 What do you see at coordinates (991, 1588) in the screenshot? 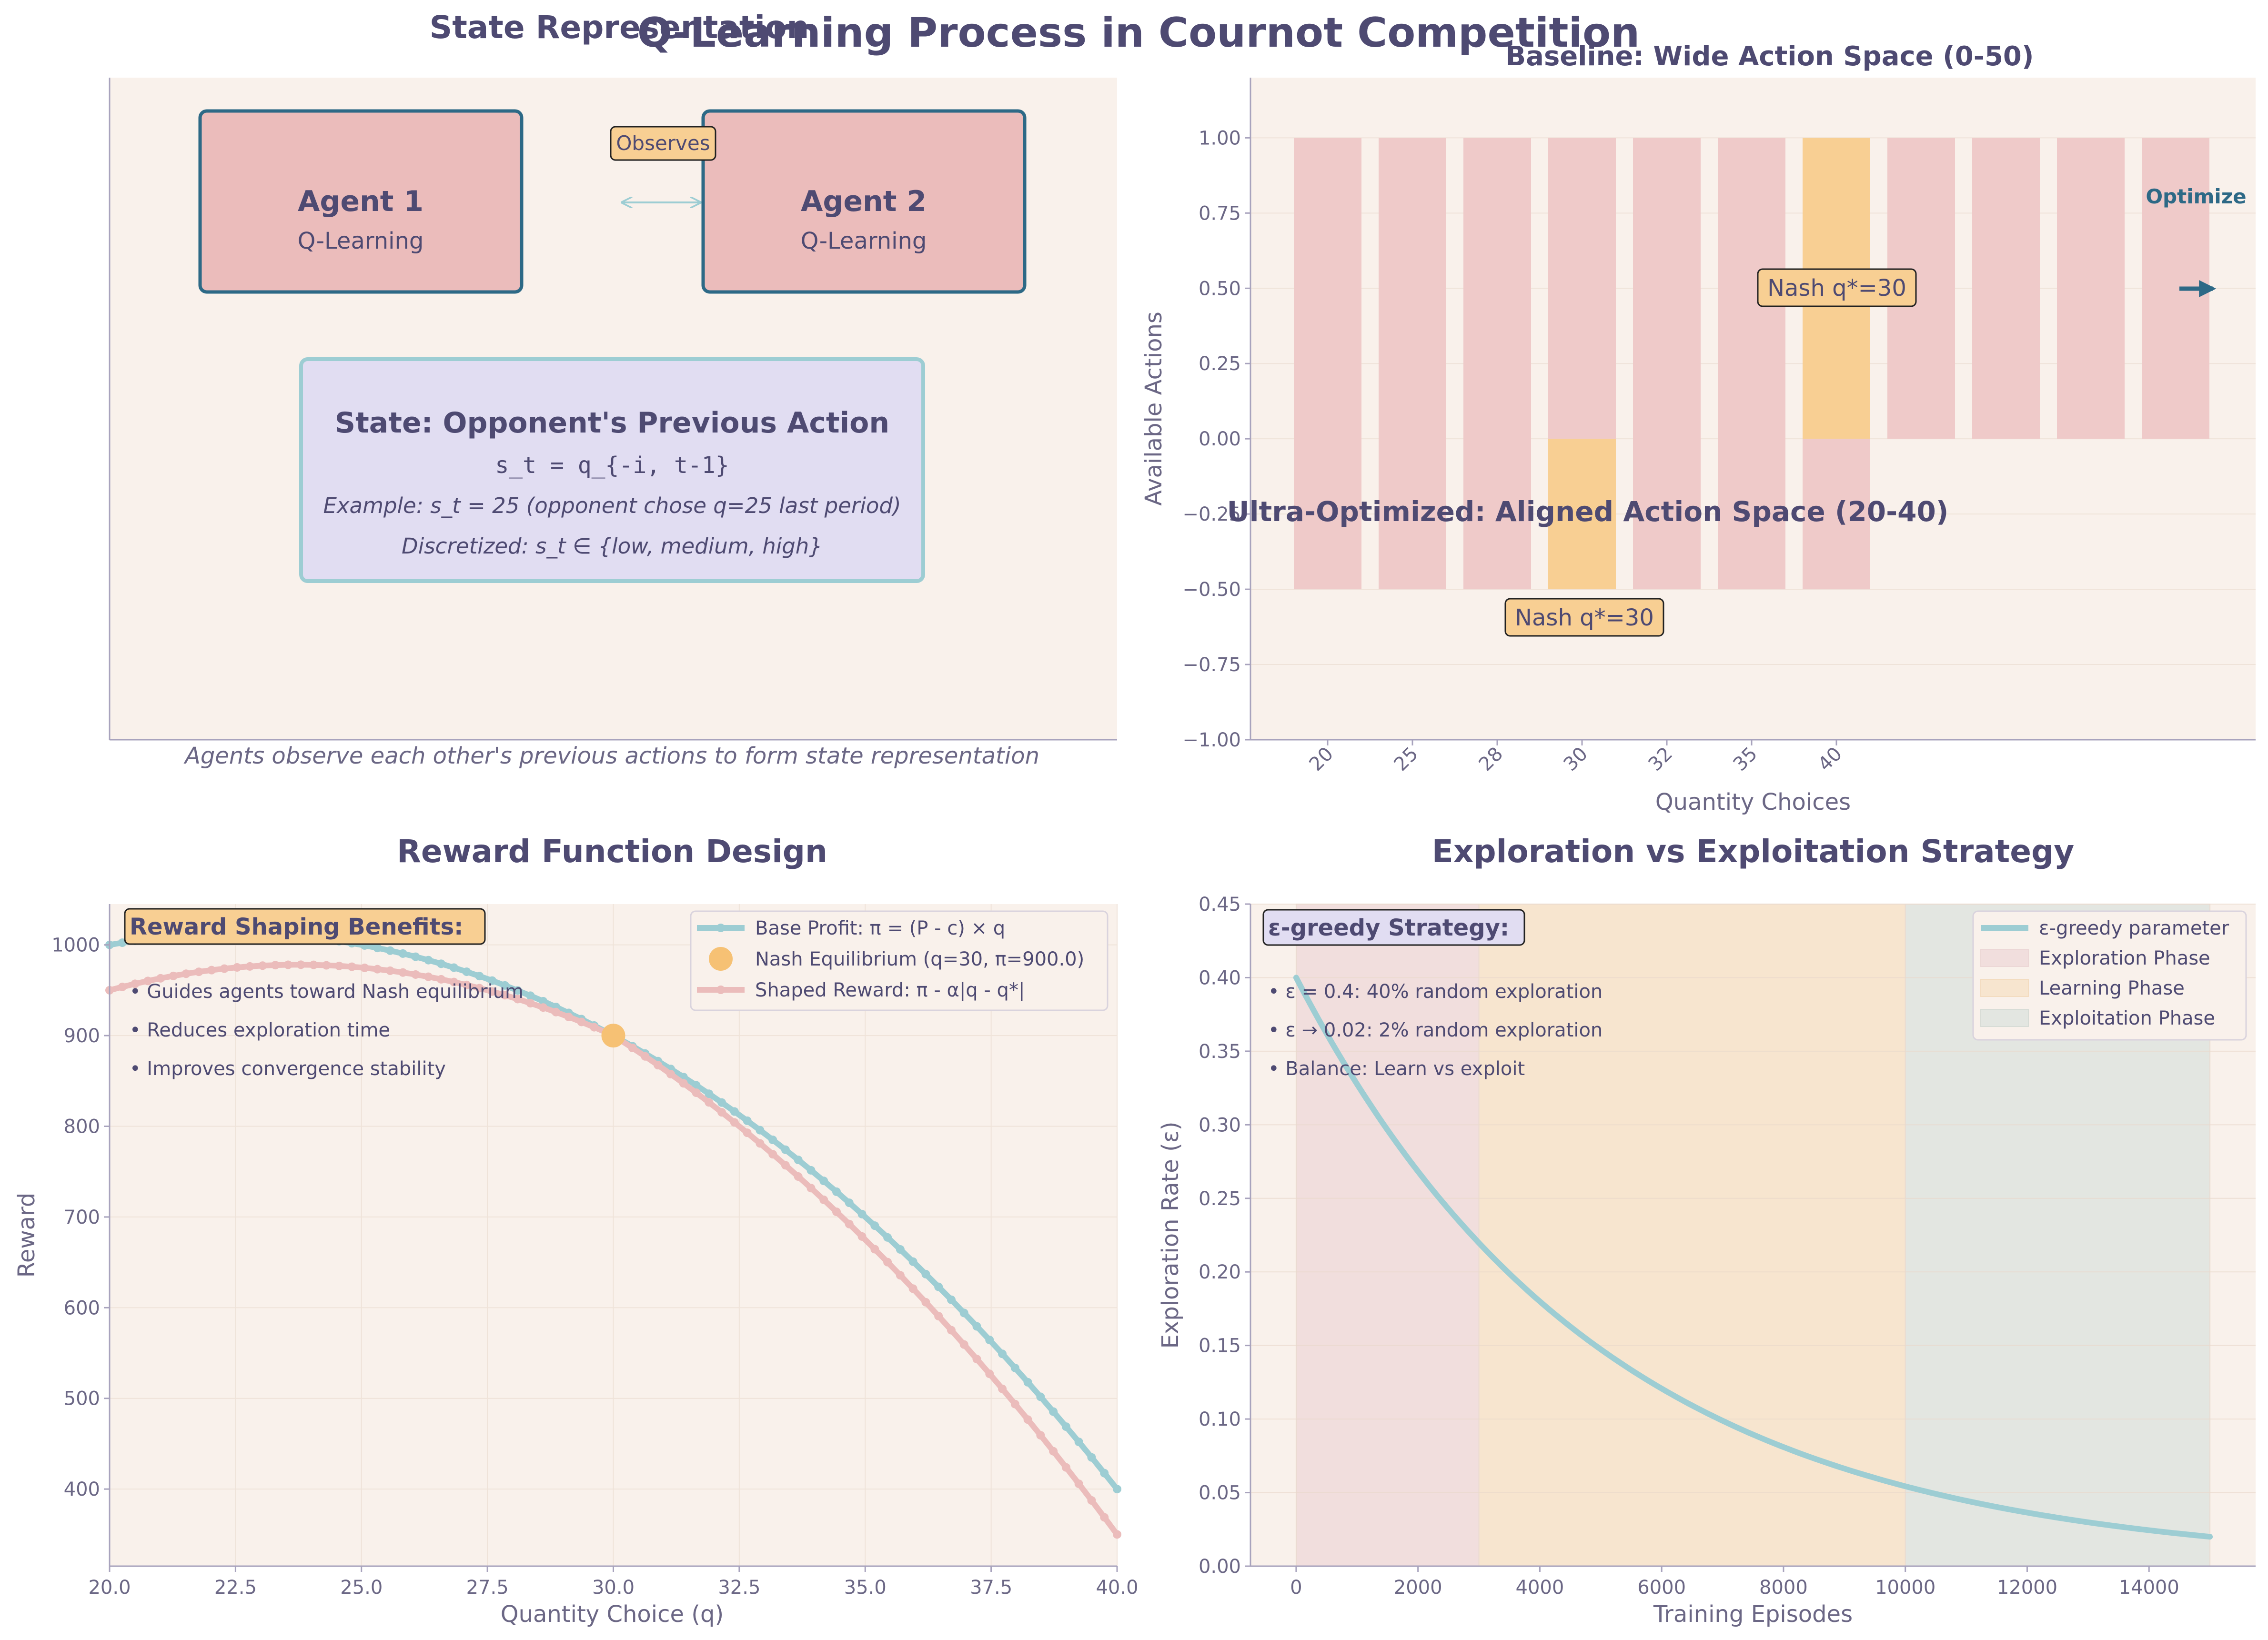
I see `p3-xtick-label: 37.5` at bounding box center [991, 1588].